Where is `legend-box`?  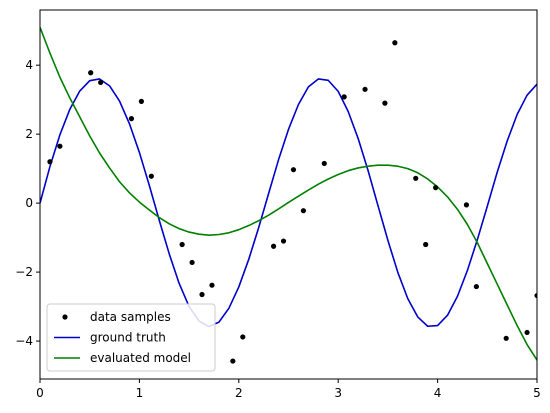
legend-box is located at coordinates (131, 337).